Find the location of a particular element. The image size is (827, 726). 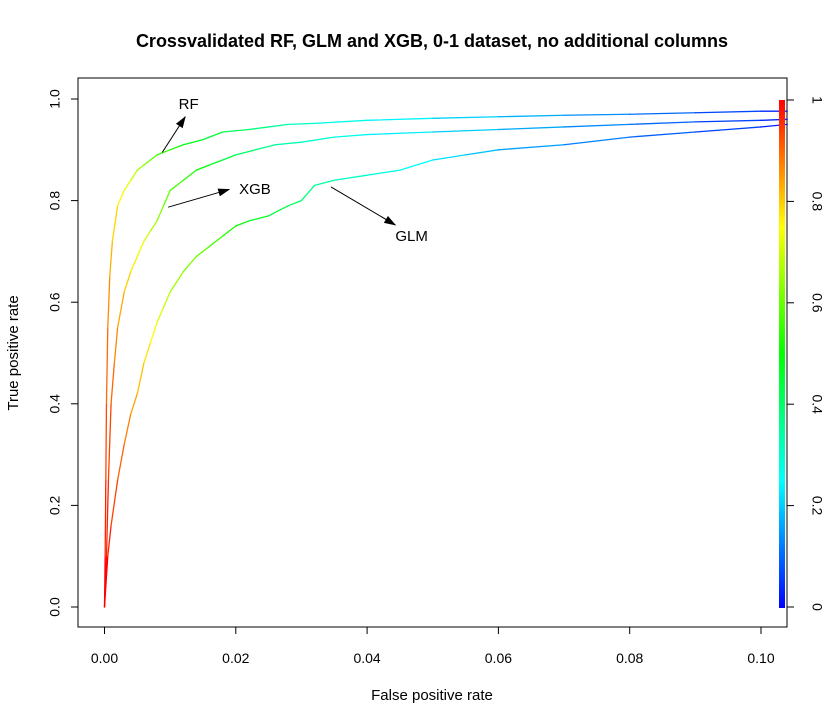

y-tick-label: 0.2 is located at coordinates (55, 505).